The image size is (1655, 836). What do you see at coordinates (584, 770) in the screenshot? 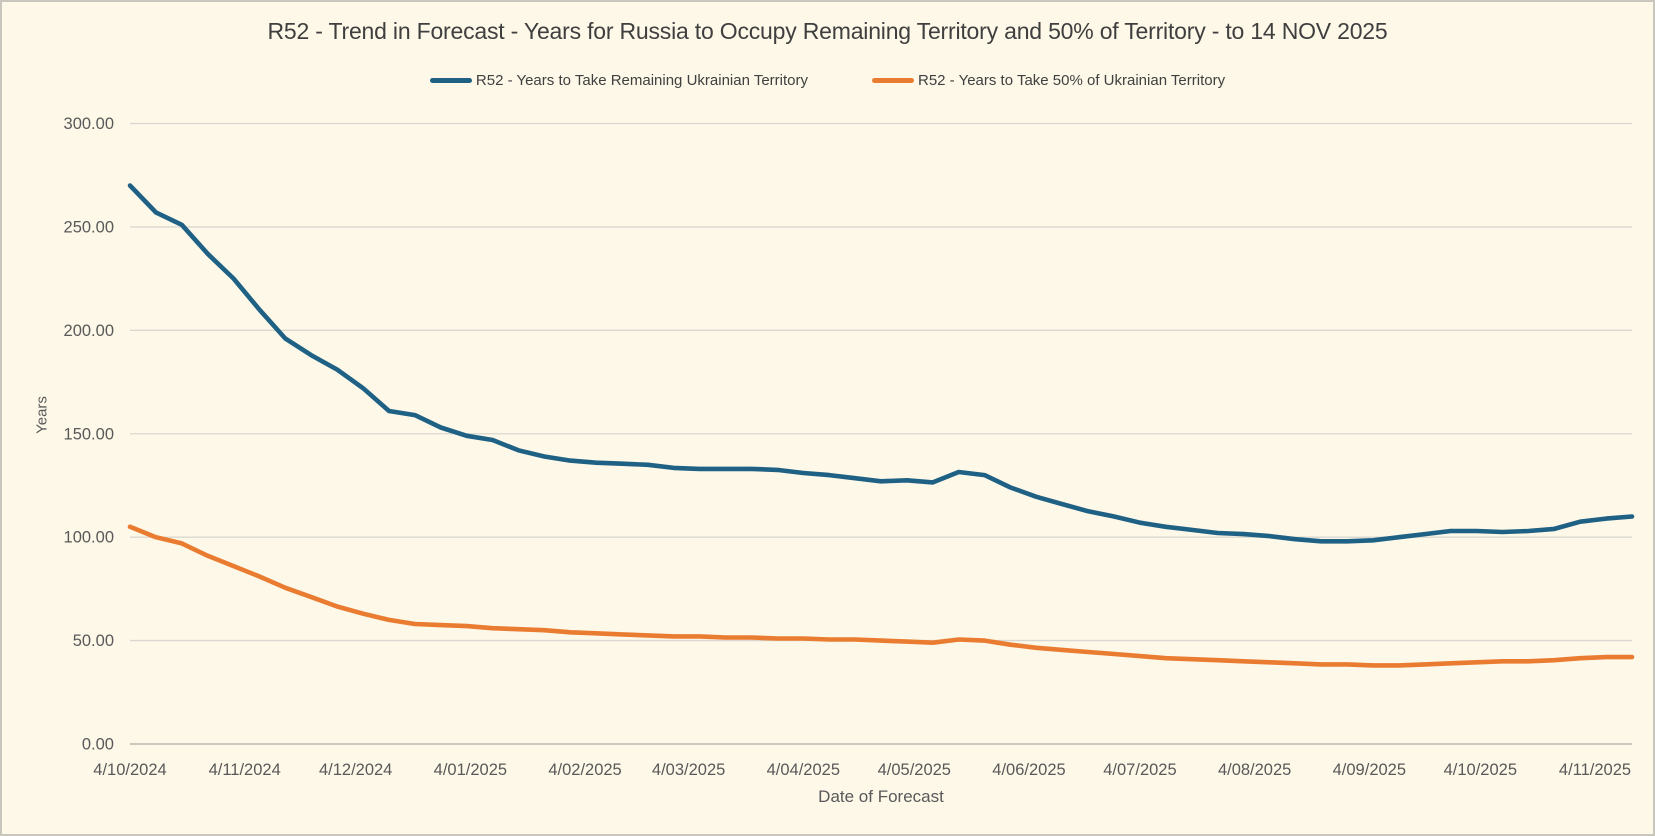
I see `x-tick-label: 4/02/2025` at bounding box center [584, 770].